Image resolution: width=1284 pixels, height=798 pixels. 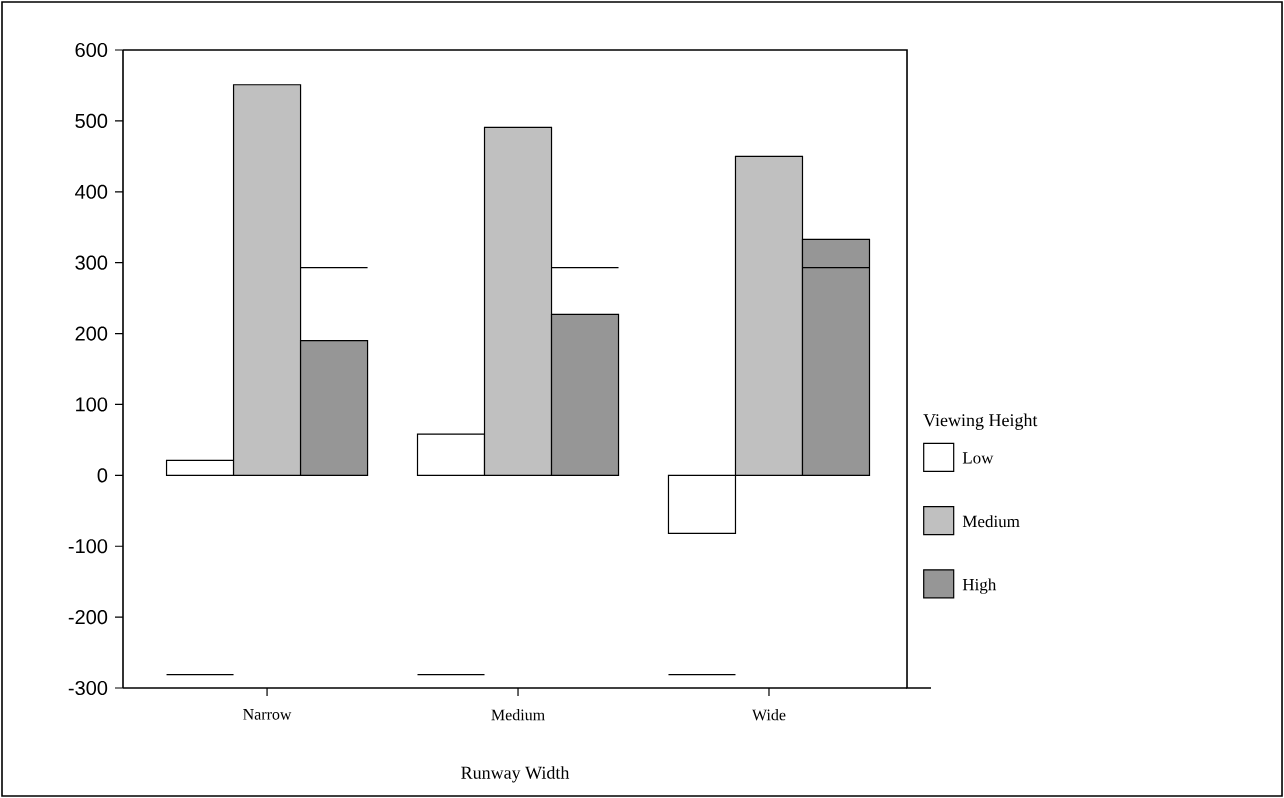 I want to click on x-tick-label: Medium, so click(x=518, y=715).